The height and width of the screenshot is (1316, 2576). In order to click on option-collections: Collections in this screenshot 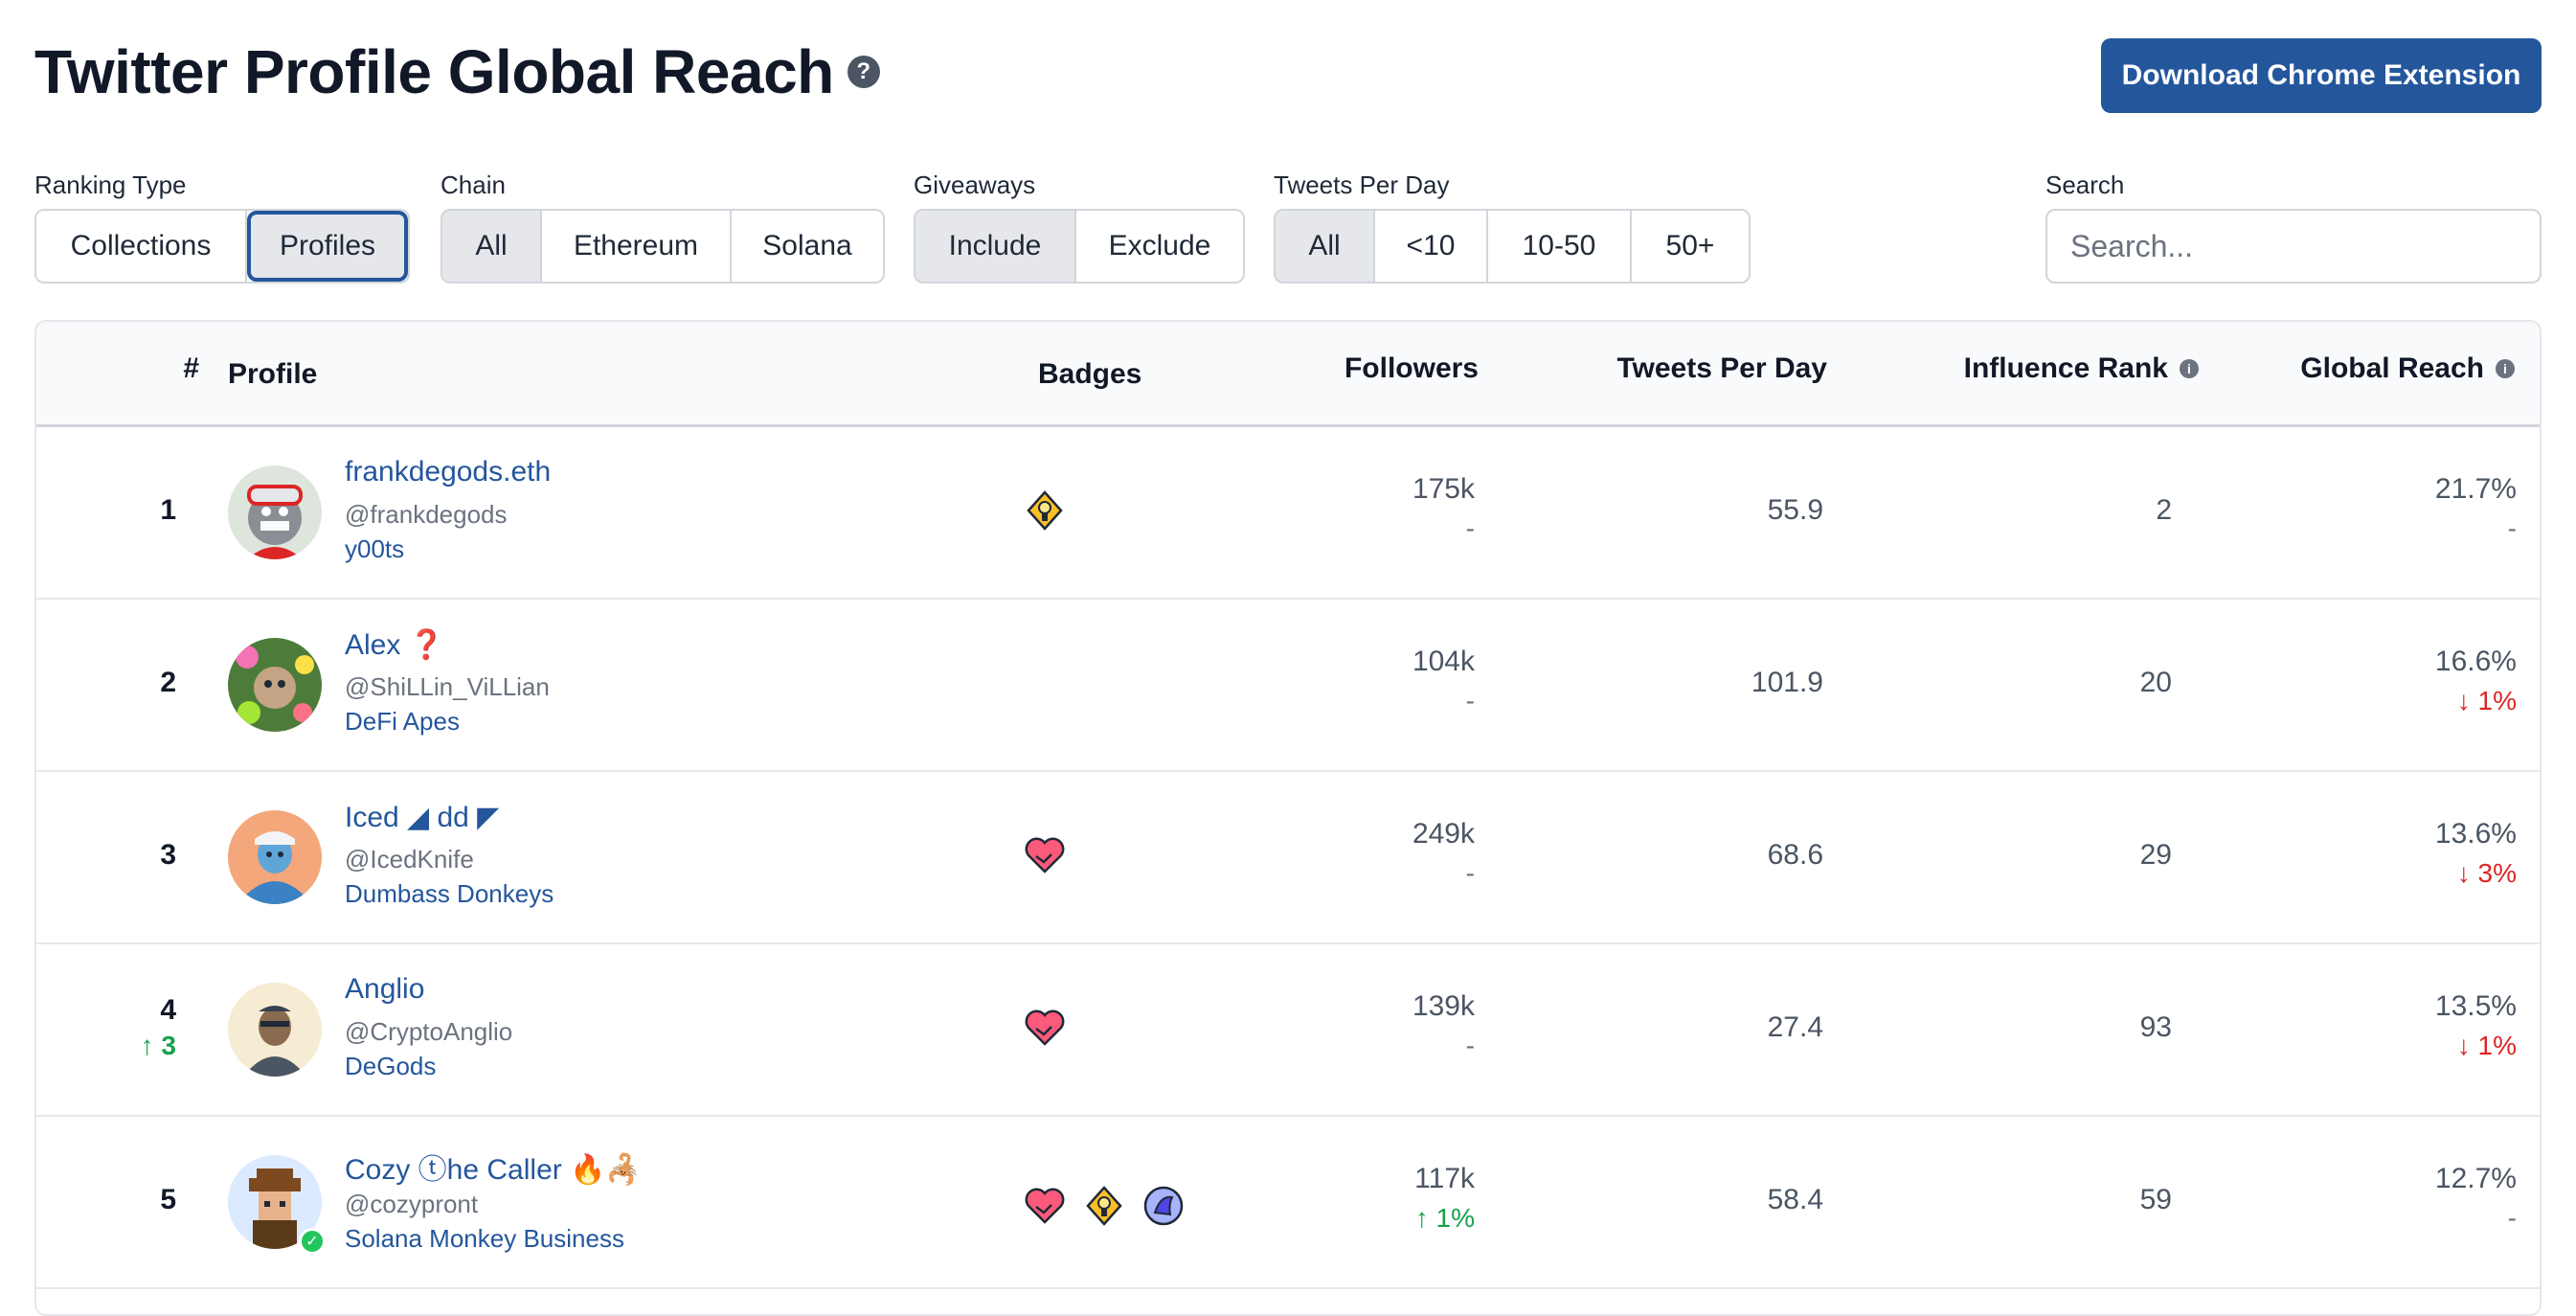, I will do `click(141, 247)`.